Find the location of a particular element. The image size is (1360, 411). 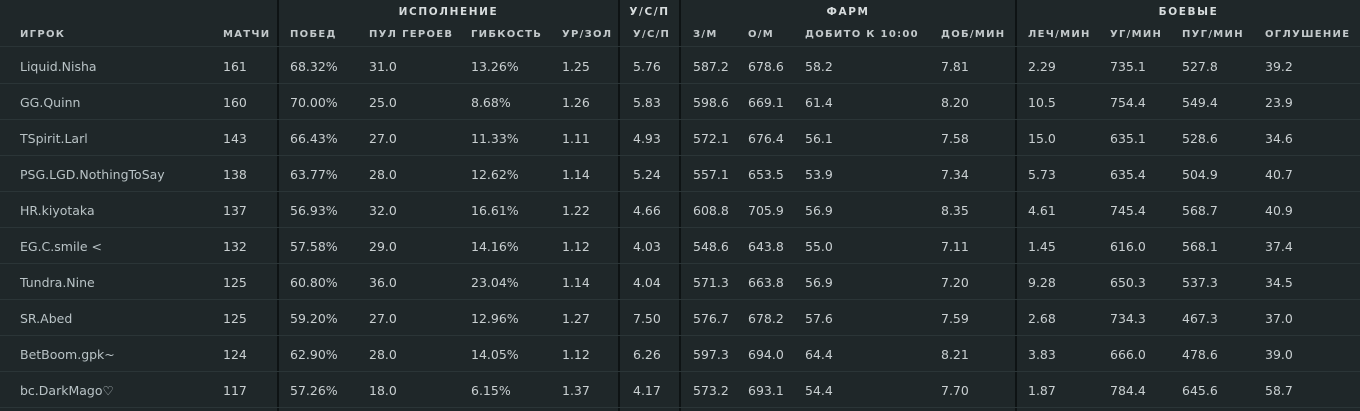

group-header-farm: ФАРМ is located at coordinates (848, 12).